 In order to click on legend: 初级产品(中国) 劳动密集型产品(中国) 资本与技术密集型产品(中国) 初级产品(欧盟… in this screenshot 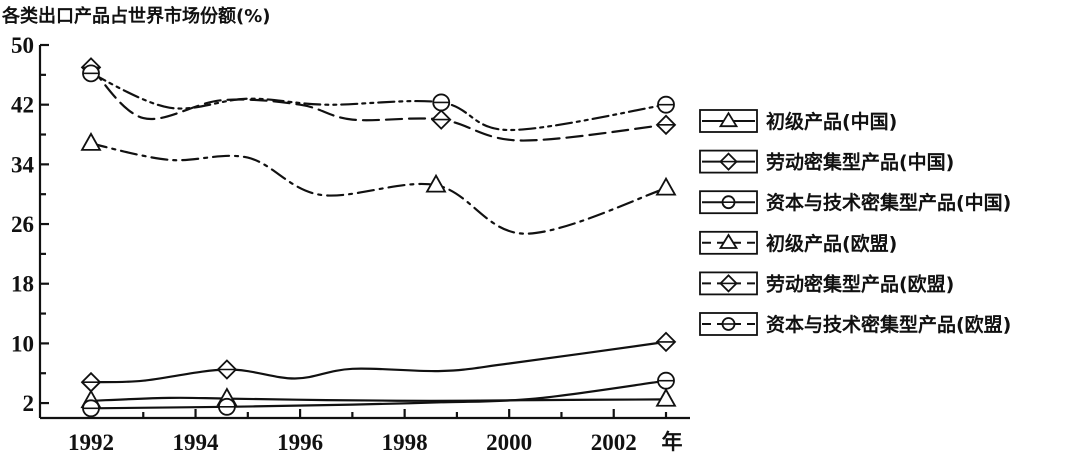, I will do `click(855, 222)`.